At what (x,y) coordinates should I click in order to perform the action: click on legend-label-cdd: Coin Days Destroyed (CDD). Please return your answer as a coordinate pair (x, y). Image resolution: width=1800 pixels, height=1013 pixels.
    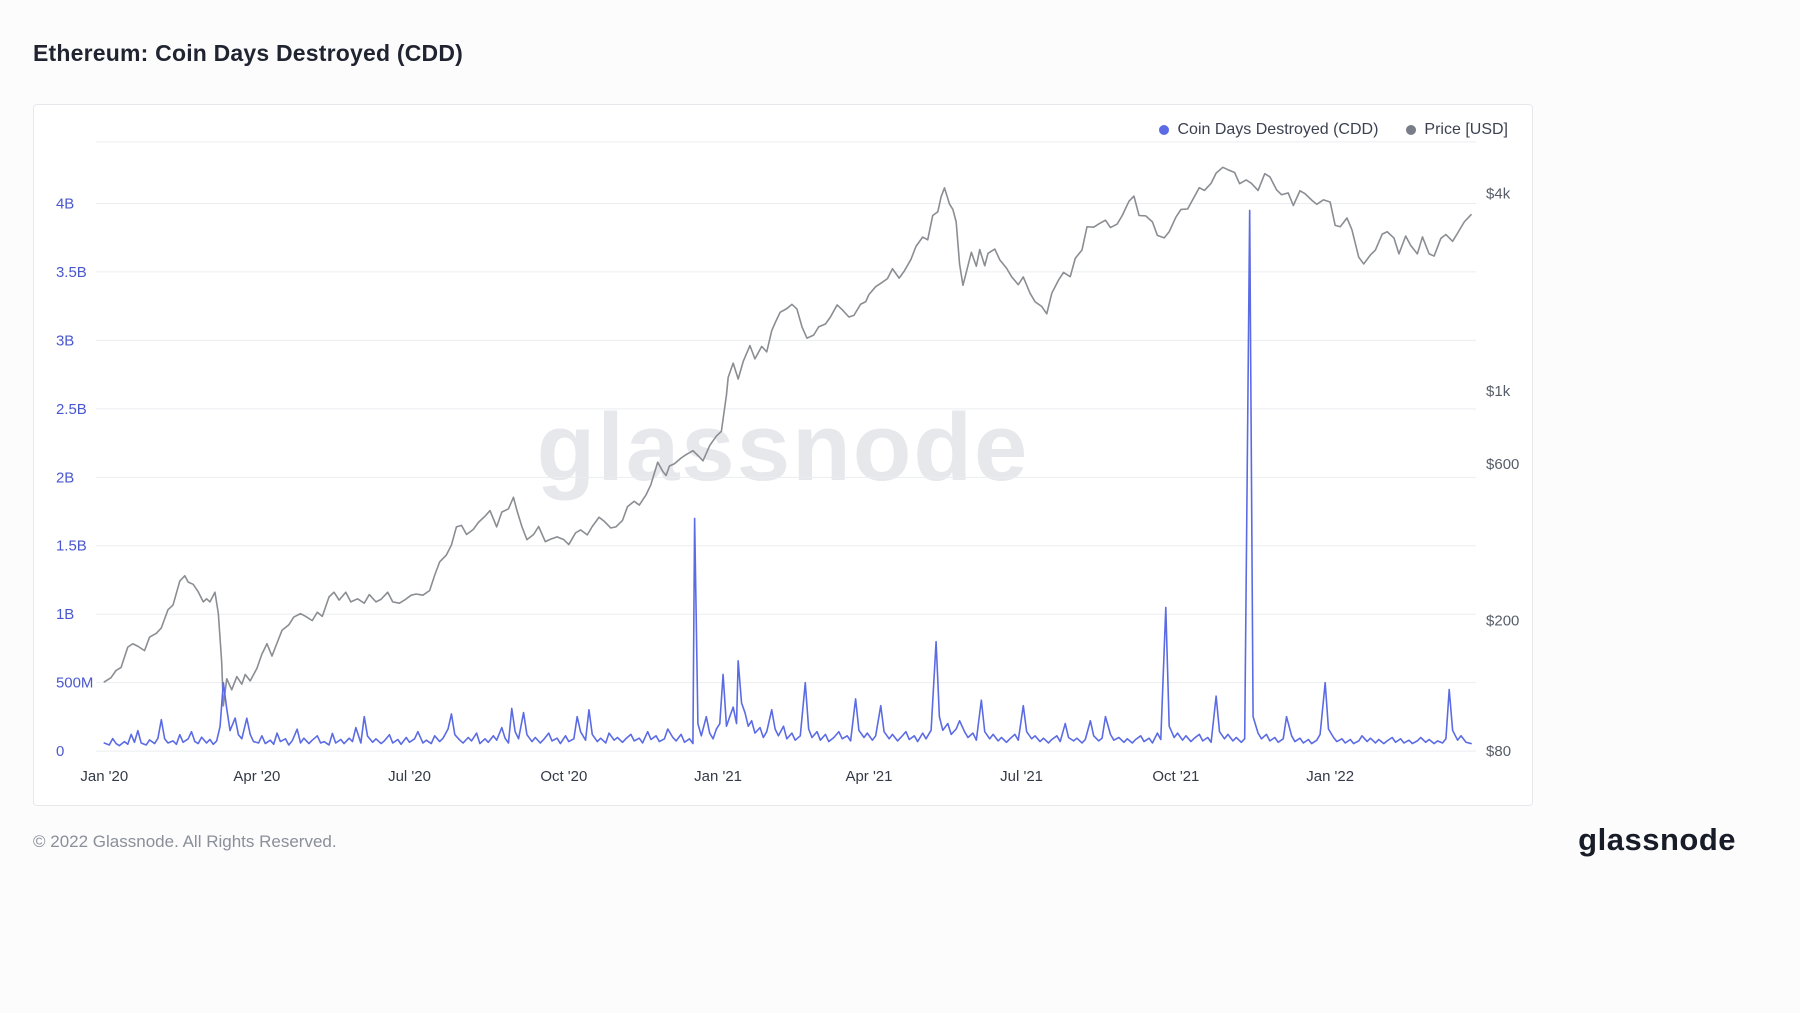
    Looking at the image, I should click on (1278, 129).